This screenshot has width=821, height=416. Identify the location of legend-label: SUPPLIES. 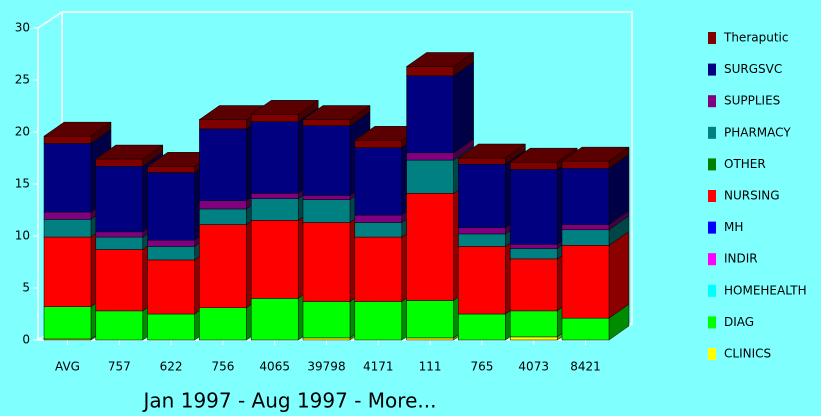
(752, 101).